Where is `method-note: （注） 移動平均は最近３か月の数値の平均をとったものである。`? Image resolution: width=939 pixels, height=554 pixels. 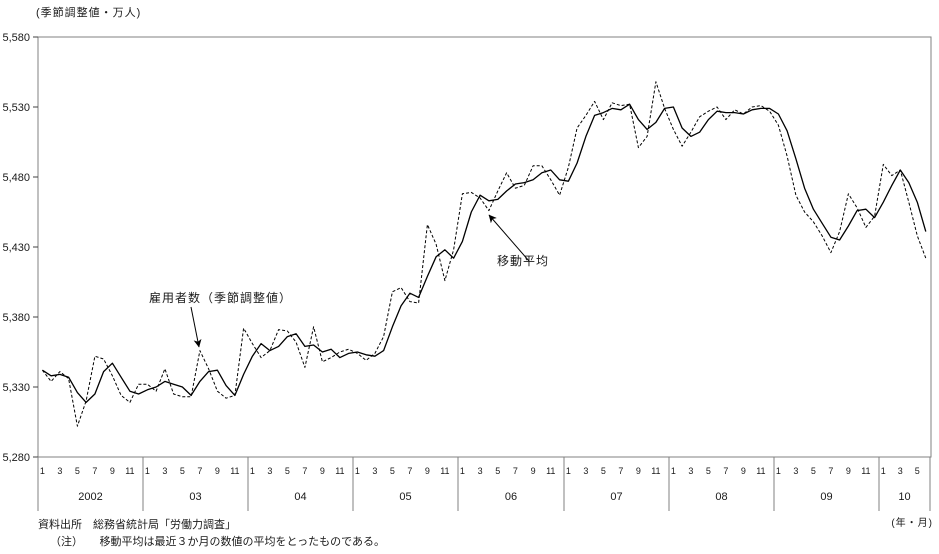
method-note: （注） 移動平均は最近３か月の数値の平均をとったものである。 is located at coordinates (218, 542).